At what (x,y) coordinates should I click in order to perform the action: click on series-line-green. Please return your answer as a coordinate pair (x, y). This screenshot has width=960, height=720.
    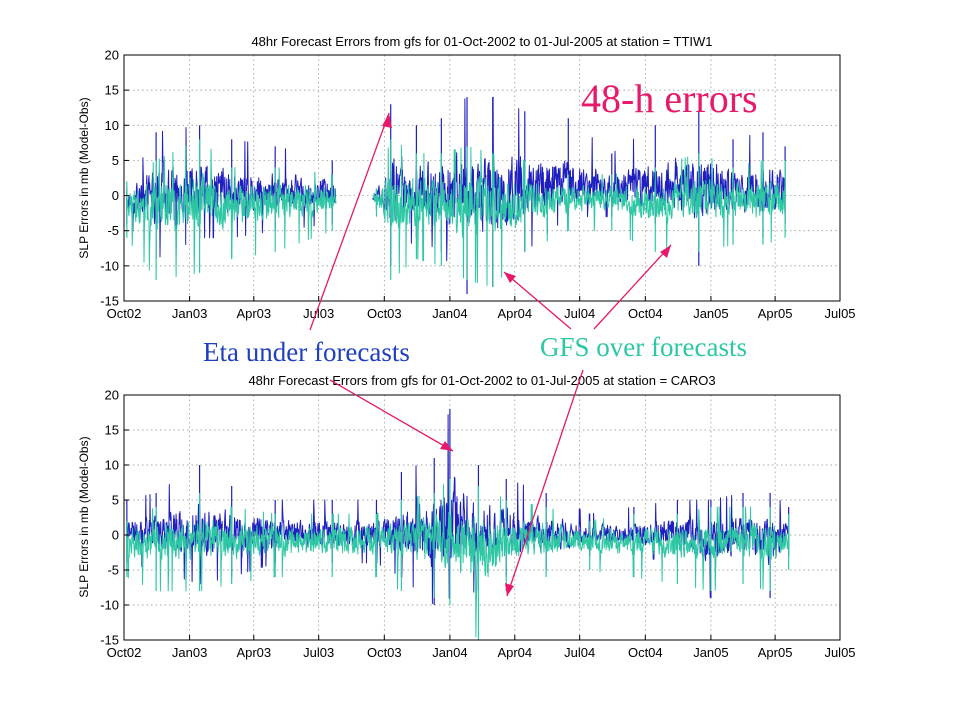
    Looking at the image, I should click on (458, 561).